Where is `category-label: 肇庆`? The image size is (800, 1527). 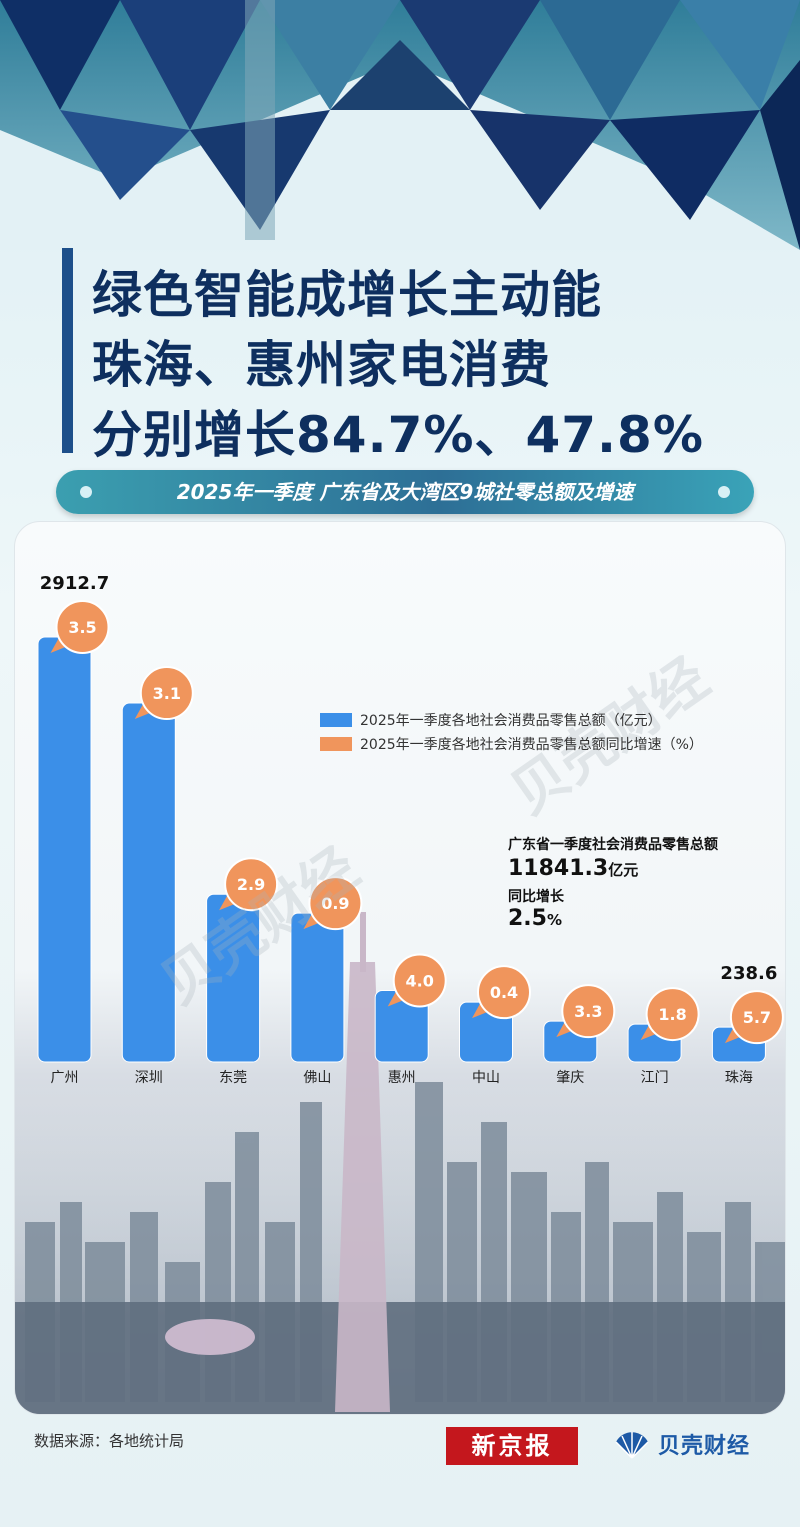
category-label: 肇庆 is located at coordinates (570, 1078).